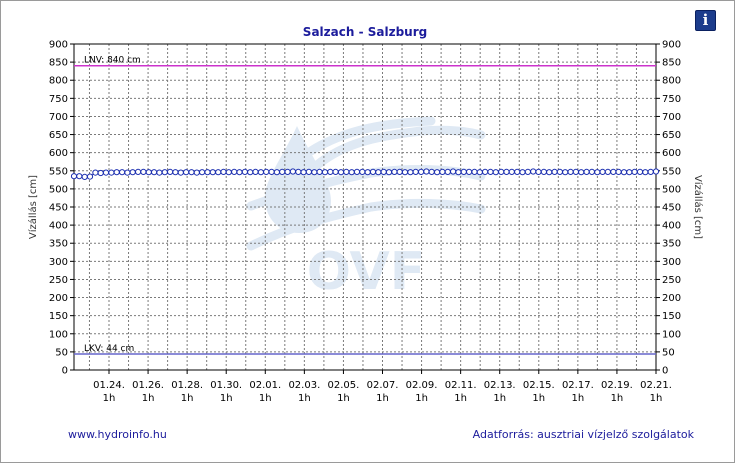 This screenshot has height=463, width=735. Describe the element at coordinates (383, 385) in the screenshot. I see `x-tick-date: 02.07.` at that location.